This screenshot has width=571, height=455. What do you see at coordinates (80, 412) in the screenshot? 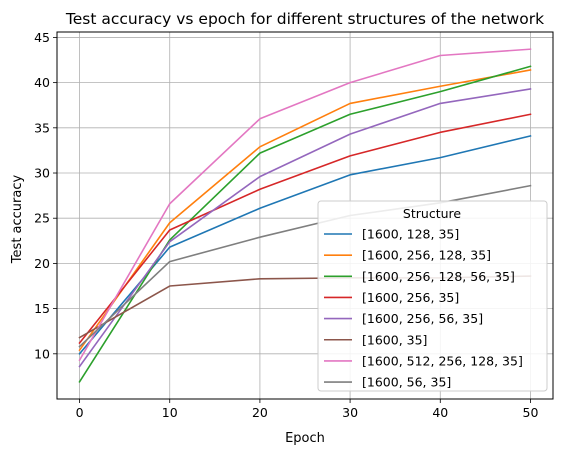
I see `x-tick-label: 0` at bounding box center [80, 412].